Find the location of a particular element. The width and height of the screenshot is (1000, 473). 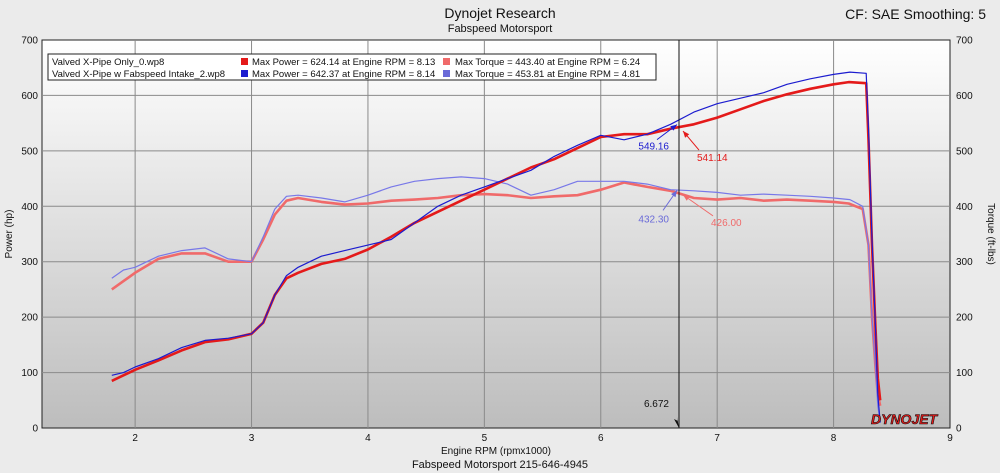

cursor-value-torque-red: 426.00 is located at coordinates (726, 223).